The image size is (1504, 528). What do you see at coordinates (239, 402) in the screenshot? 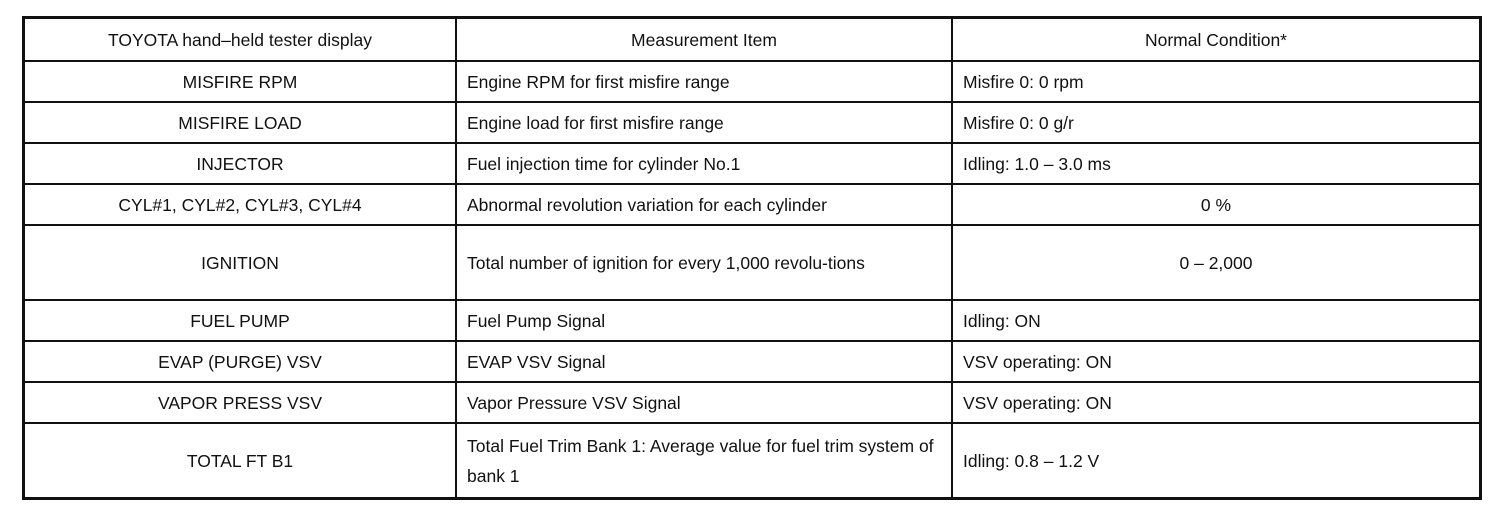
I see `cell-tester-display: VAPOR PRESS VSV` at bounding box center [239, 402].